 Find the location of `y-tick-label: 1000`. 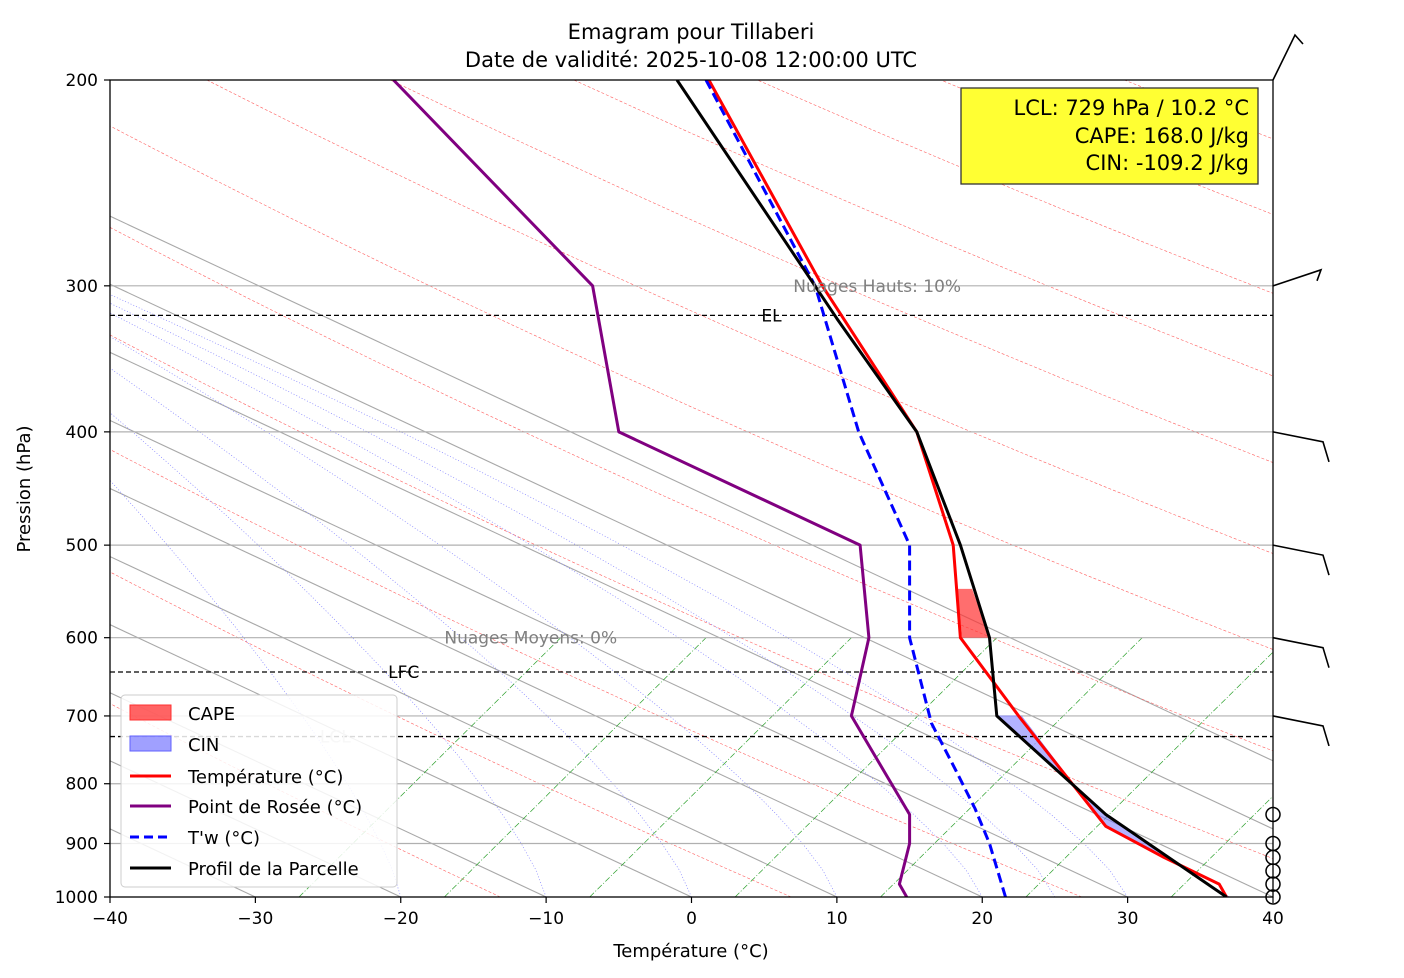

y-tick-label: 1000 is located at coordinates (76, 898).